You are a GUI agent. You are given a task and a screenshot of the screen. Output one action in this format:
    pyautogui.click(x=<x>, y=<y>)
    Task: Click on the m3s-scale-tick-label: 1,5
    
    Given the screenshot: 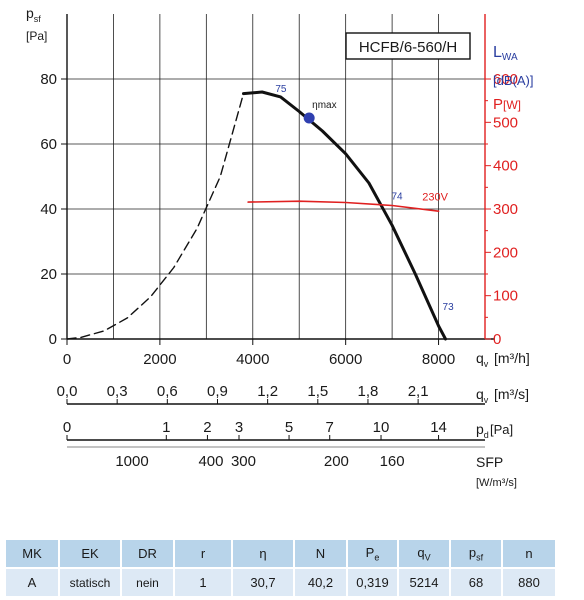 What is the action you would take?
    pyautogui.click(x=317, y=391)
    